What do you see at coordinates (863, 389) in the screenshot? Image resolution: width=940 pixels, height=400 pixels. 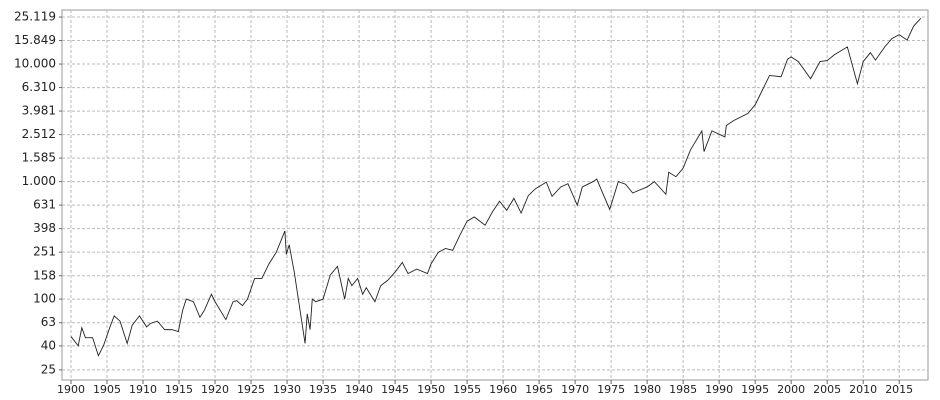 I see `x-tick-label: 2010` at bounding box center [863, 389].